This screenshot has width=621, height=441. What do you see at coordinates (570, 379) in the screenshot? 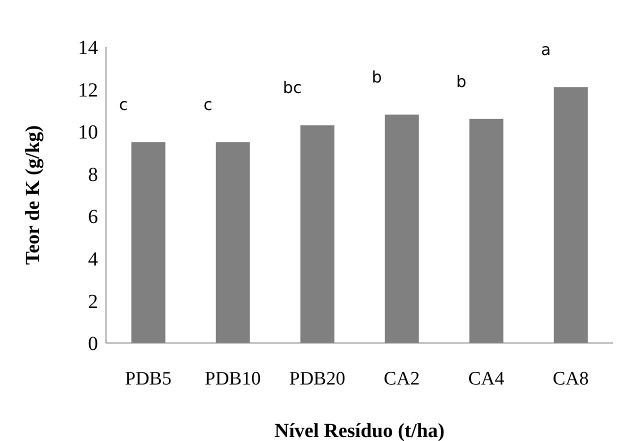
I see `x-tick-label: CA8` at bounding box center [570, 379].